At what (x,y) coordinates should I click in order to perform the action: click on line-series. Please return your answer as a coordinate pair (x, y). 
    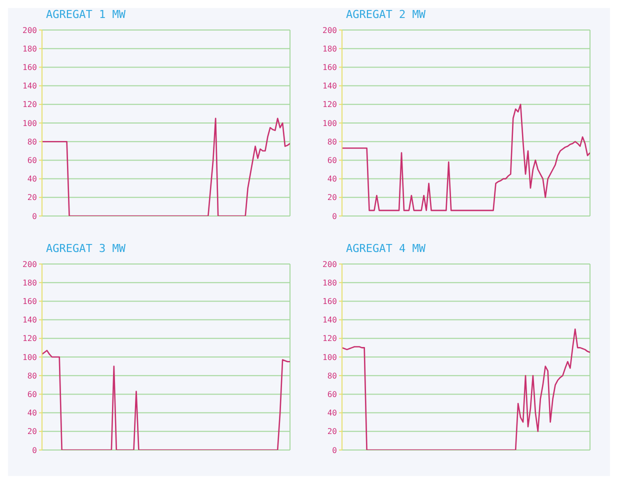
    Looking at the image, I should click on (466, 158).